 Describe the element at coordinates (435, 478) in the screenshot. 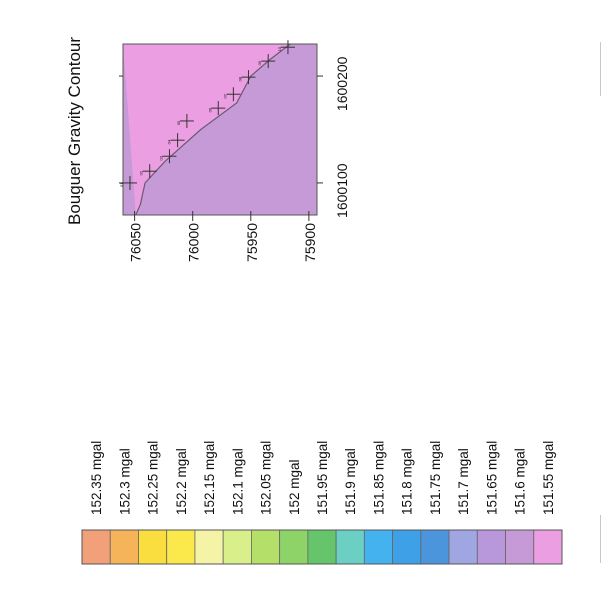

I see `legend-label: 151.75 mgal` at that location.